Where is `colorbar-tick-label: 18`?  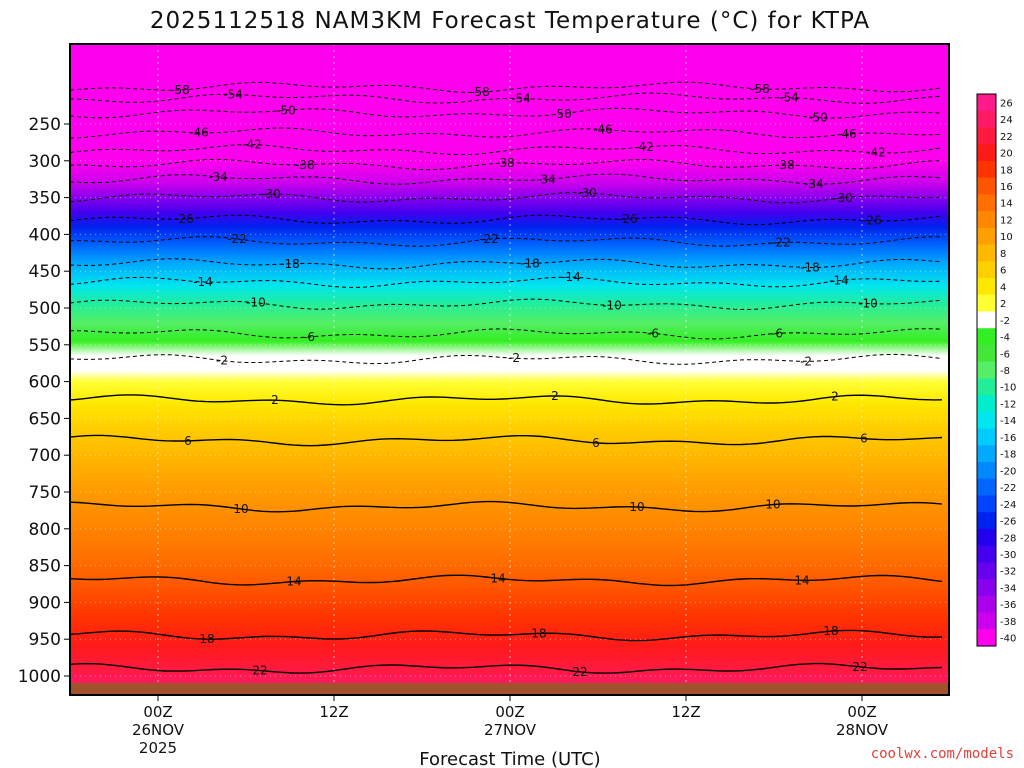 colorbar-tick-label: 18 is located at coordinates (1006, 170).